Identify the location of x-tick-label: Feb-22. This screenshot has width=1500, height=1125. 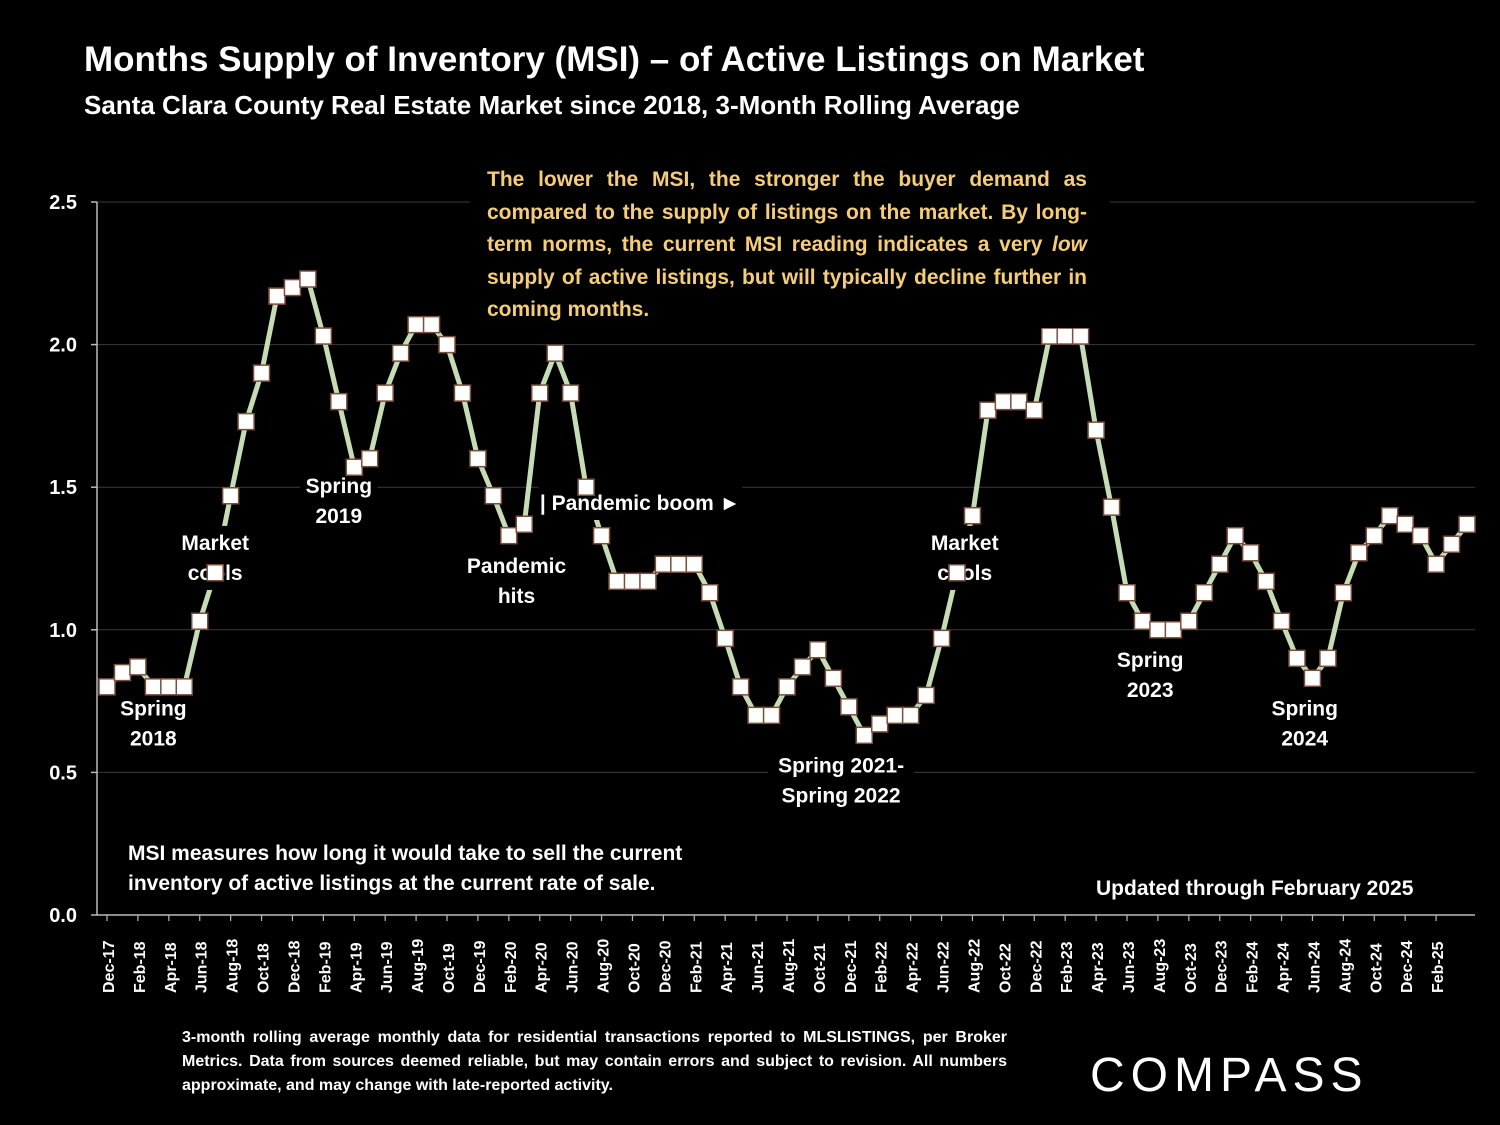
(882, 967).